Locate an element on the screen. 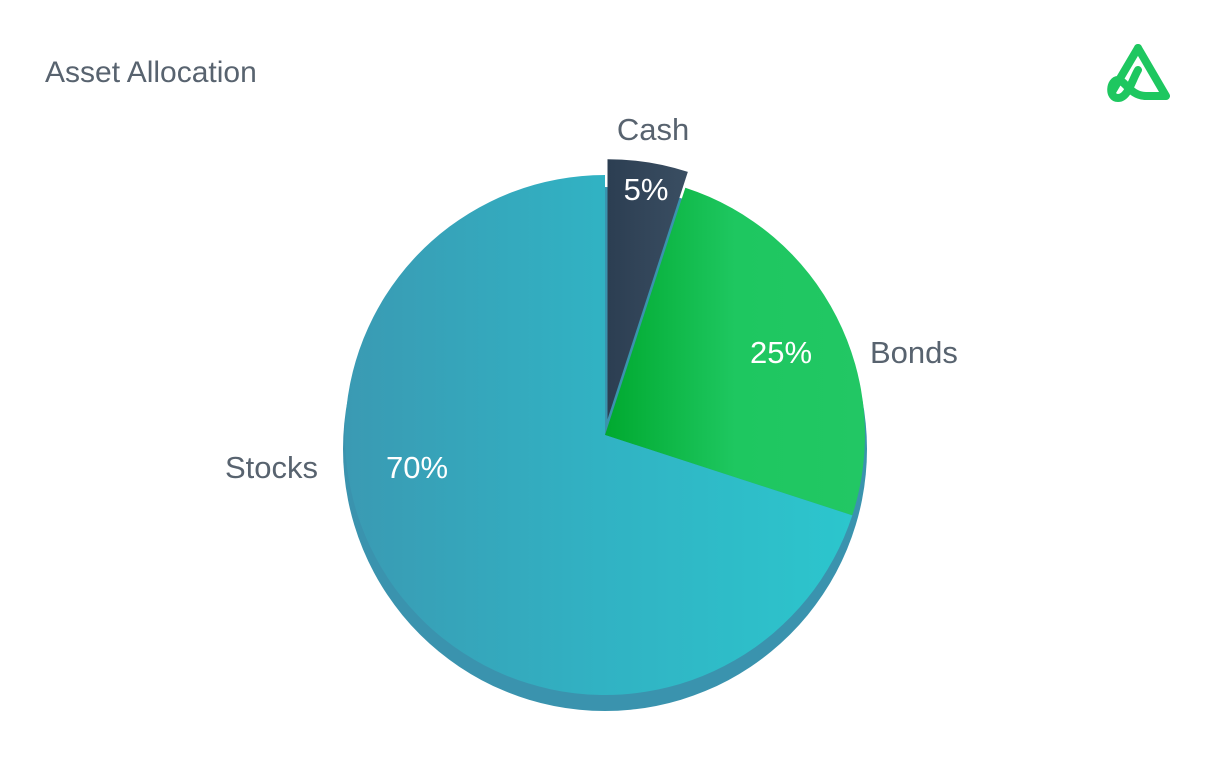  category-label: Bonds is located at coordinates (914, 352).